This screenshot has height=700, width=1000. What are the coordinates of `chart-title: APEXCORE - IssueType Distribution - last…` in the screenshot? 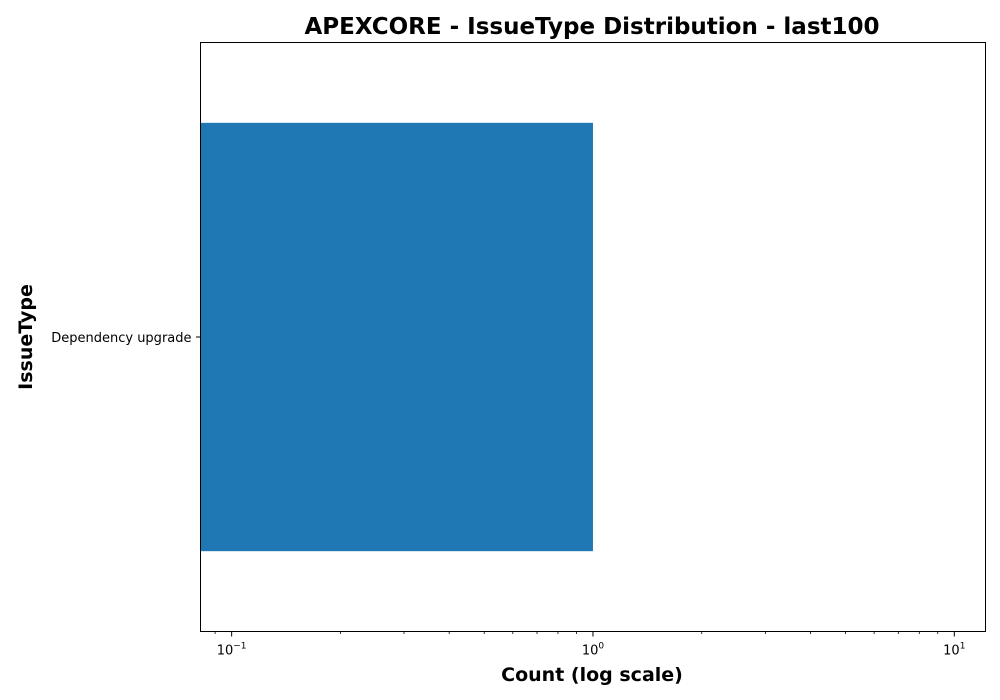 It's located at (591, 27).